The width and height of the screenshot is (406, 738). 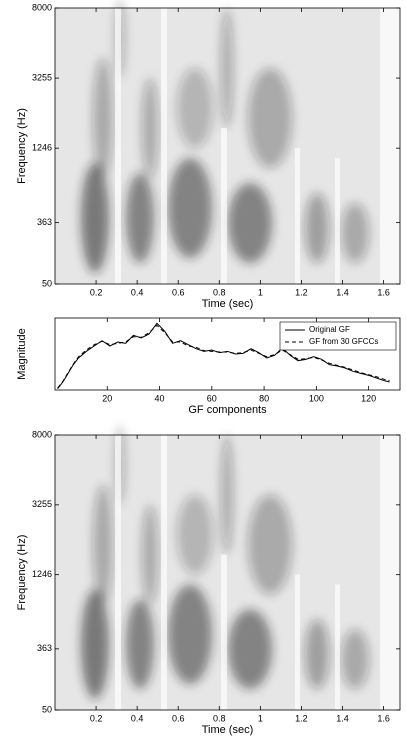 What do you see at coordinates (264, 398) in the screenshot?
I see `x-tick-label: 80` at bounding box center [264, 398].